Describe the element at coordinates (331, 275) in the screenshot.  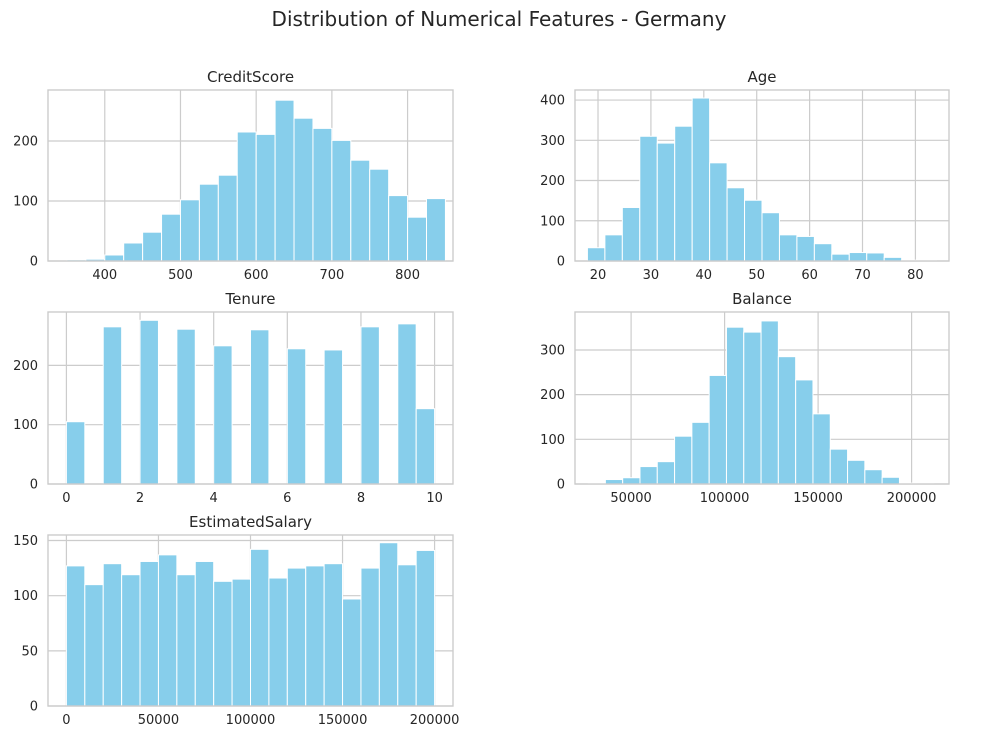
I see `x-tick-label: 700` at that location.